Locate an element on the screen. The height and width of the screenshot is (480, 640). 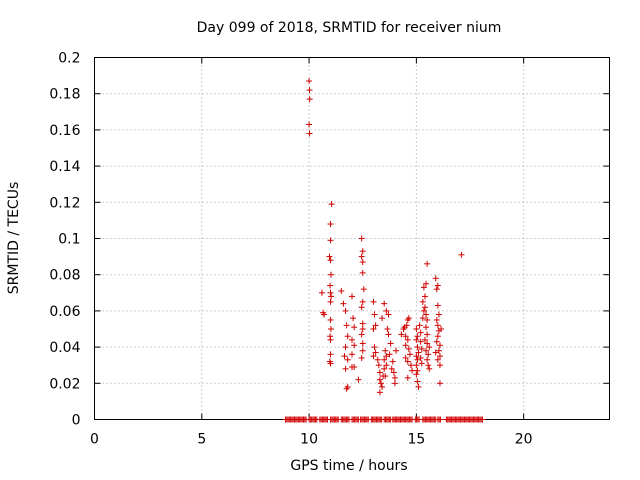
y-tick-label: 0.06 is located at coordinates (64, 312).